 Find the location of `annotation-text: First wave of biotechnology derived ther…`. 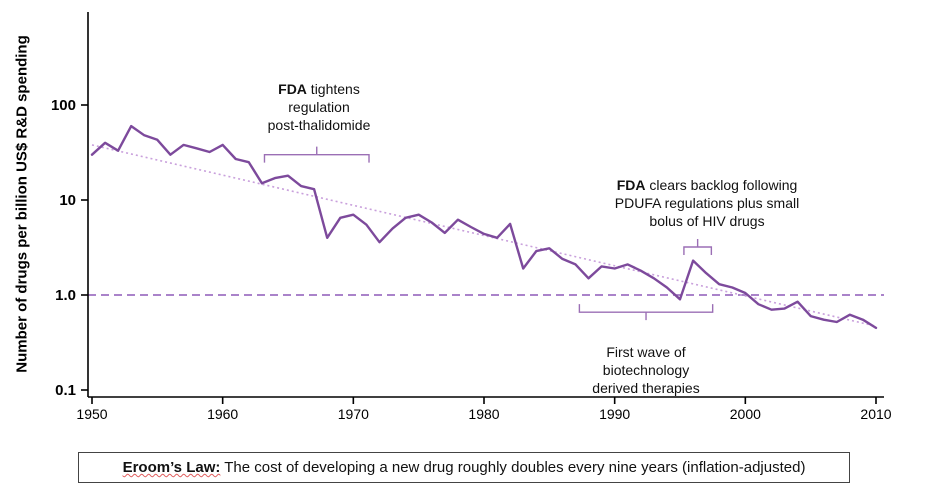

annotation-text: First wave of biotechnology derived ther… is located at coordinates (646, 370).